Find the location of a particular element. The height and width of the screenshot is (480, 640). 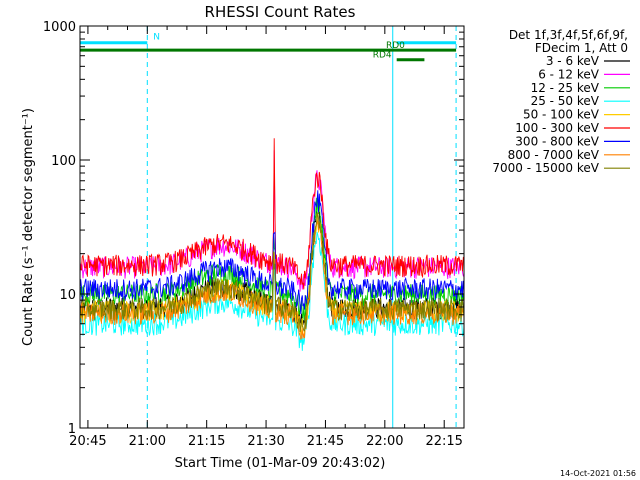

render-timestamp: 14-Oct-2021 01:56 is located at coordinates (598, 473).